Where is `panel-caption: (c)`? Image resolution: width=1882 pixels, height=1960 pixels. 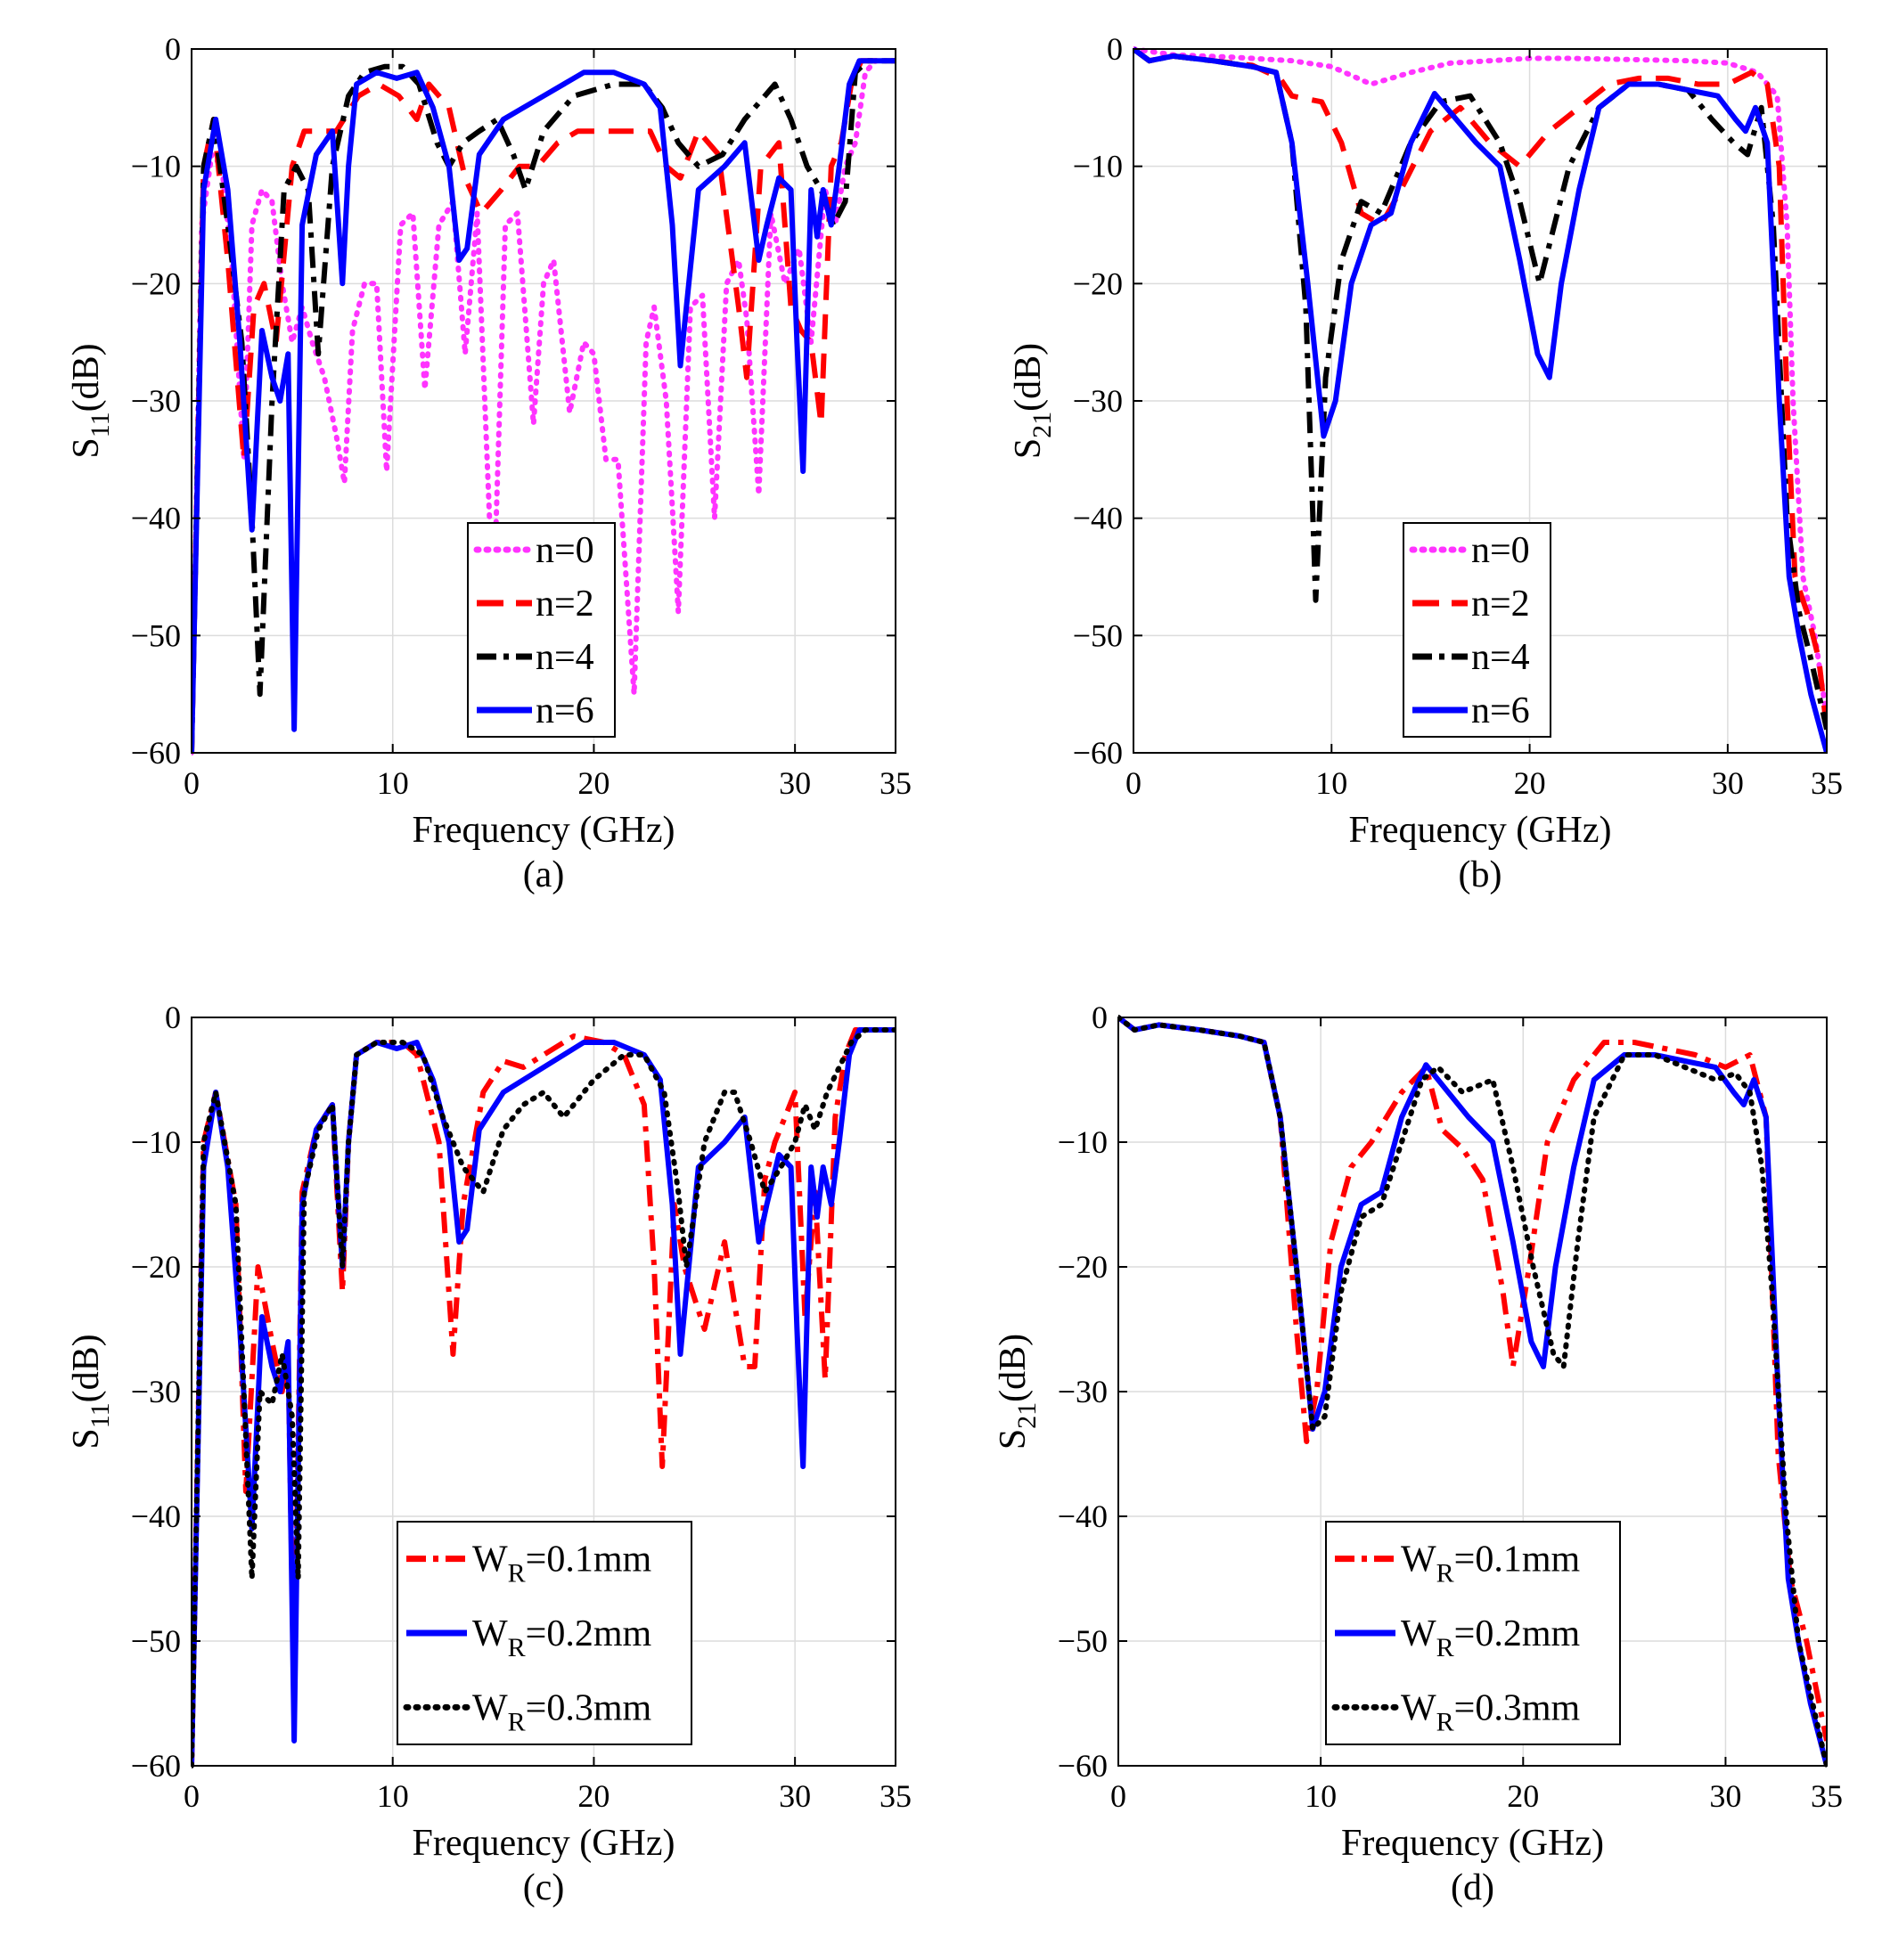
panel-caption: (c) is located at coordinates (544, 1887).